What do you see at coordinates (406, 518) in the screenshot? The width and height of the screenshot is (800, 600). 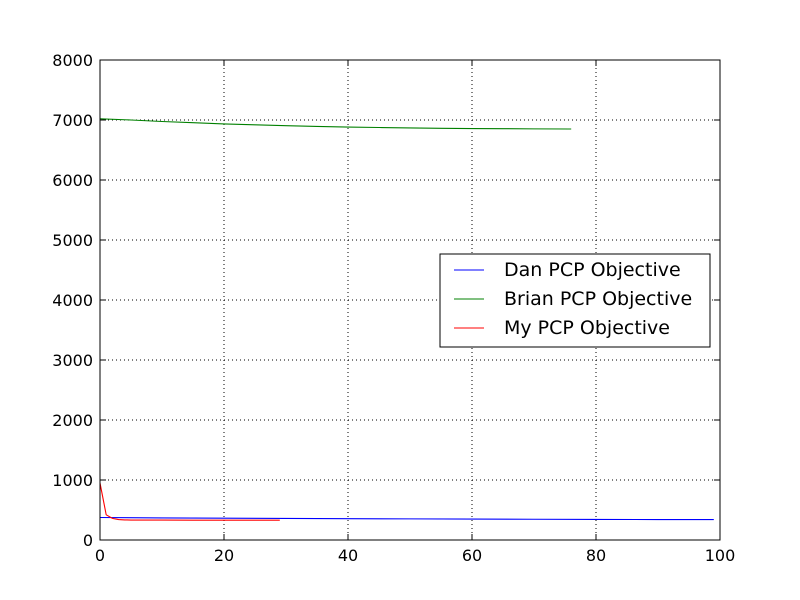 I see `series-line-dan-pcp-objective` at bounding box center [406, 518].